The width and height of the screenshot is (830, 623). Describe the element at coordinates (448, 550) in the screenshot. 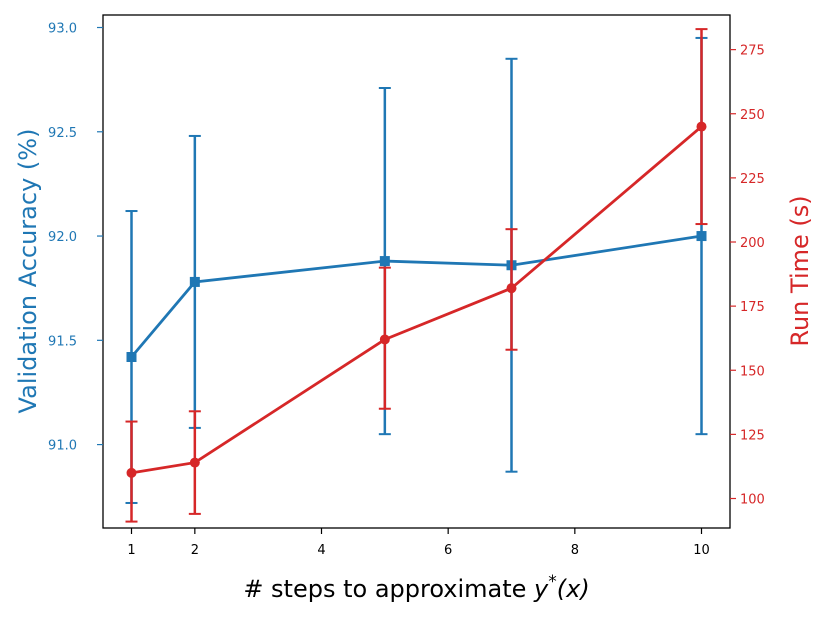

I see `x-tick-label: 6` at that location.